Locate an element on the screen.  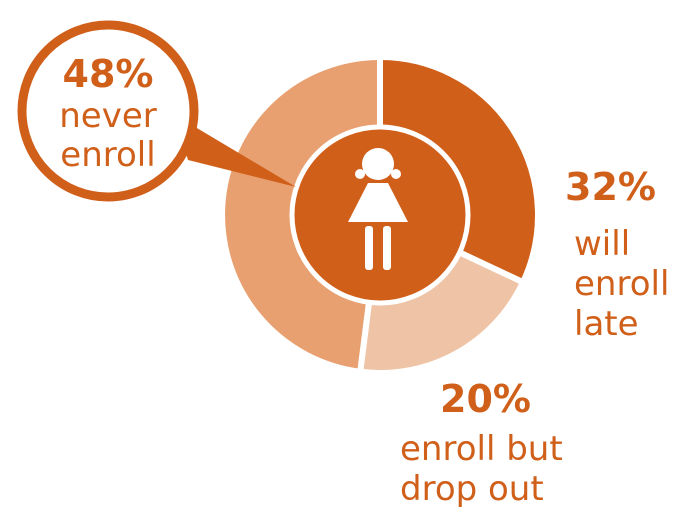
girl-icon is located at coordinates (378, 209).